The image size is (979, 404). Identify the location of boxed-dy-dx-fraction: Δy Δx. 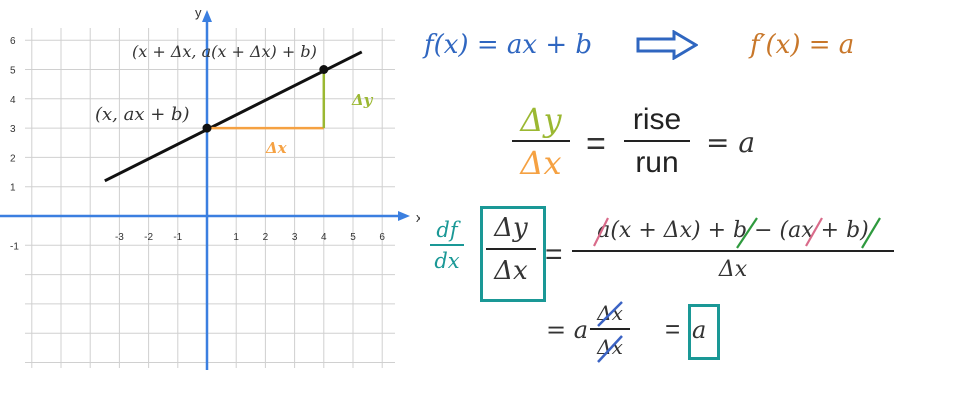
(511, 250).